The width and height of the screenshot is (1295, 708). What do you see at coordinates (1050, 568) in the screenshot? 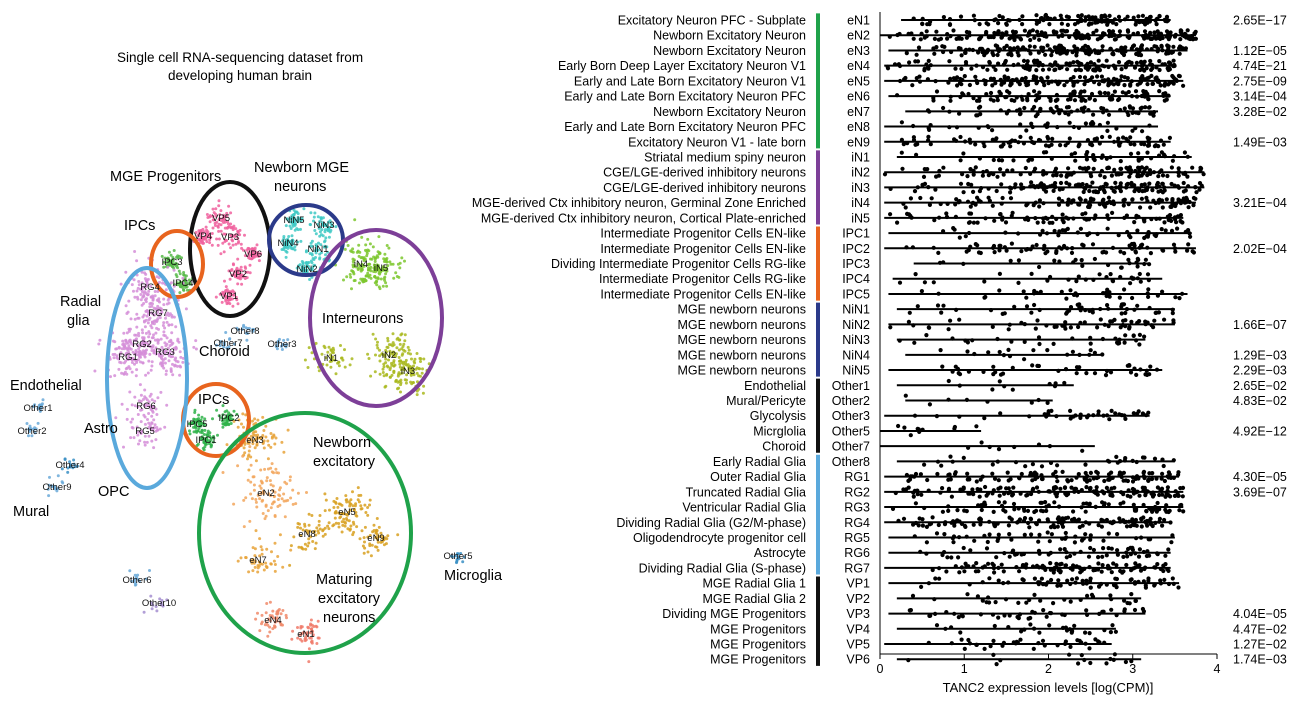
I see `row-dots-RG7` at bounding box center [1050, 568].